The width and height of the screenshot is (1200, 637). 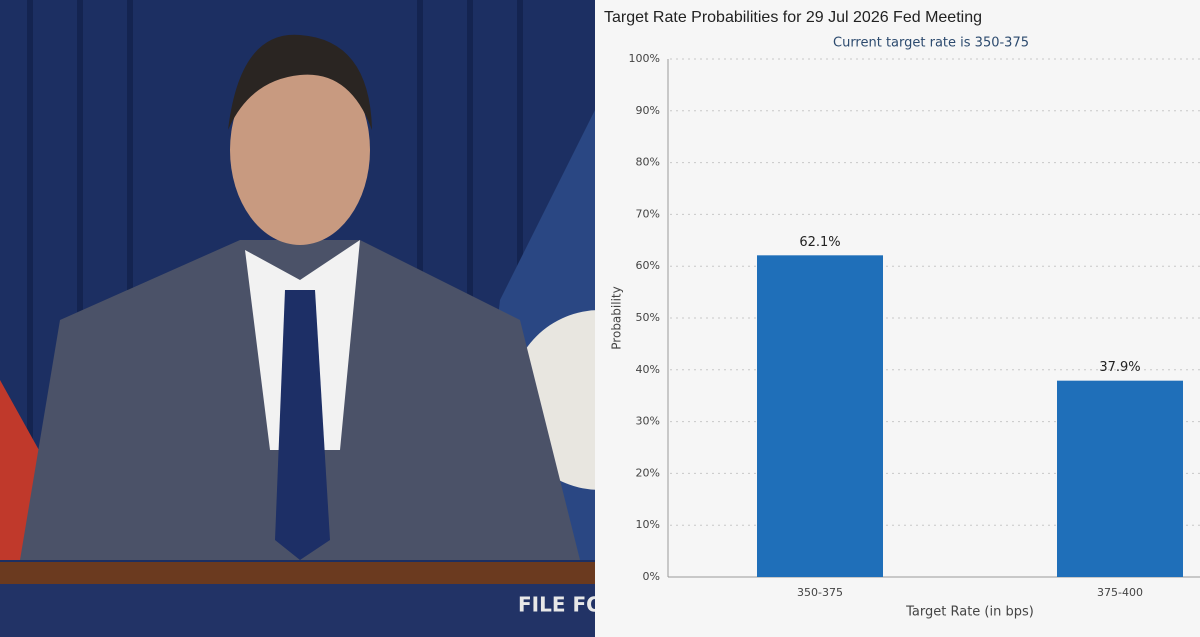 What do you see at coordinates (648, 110) in the screenshot?
I see `y-tick-label: 90%` at bounding box center [648, 110].